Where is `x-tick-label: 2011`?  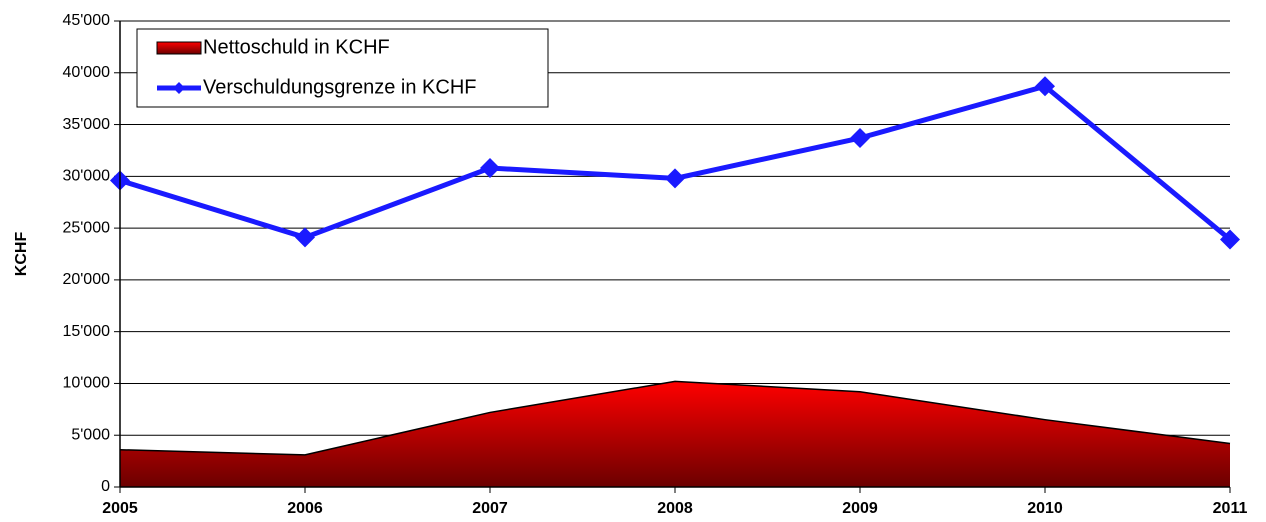 x-tick-label: 2011 is located at coordinates (1230, 508).